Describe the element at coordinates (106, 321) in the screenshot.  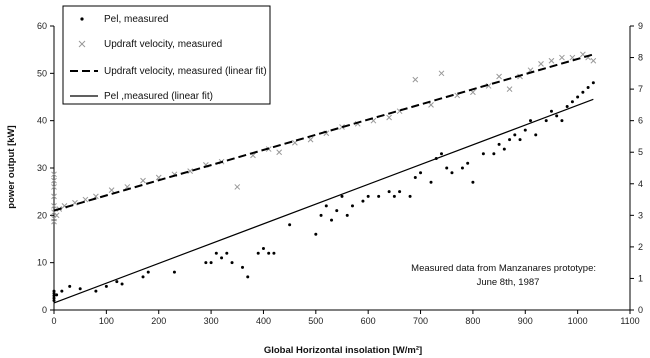
I see `x-tick-label: 100` at that location.